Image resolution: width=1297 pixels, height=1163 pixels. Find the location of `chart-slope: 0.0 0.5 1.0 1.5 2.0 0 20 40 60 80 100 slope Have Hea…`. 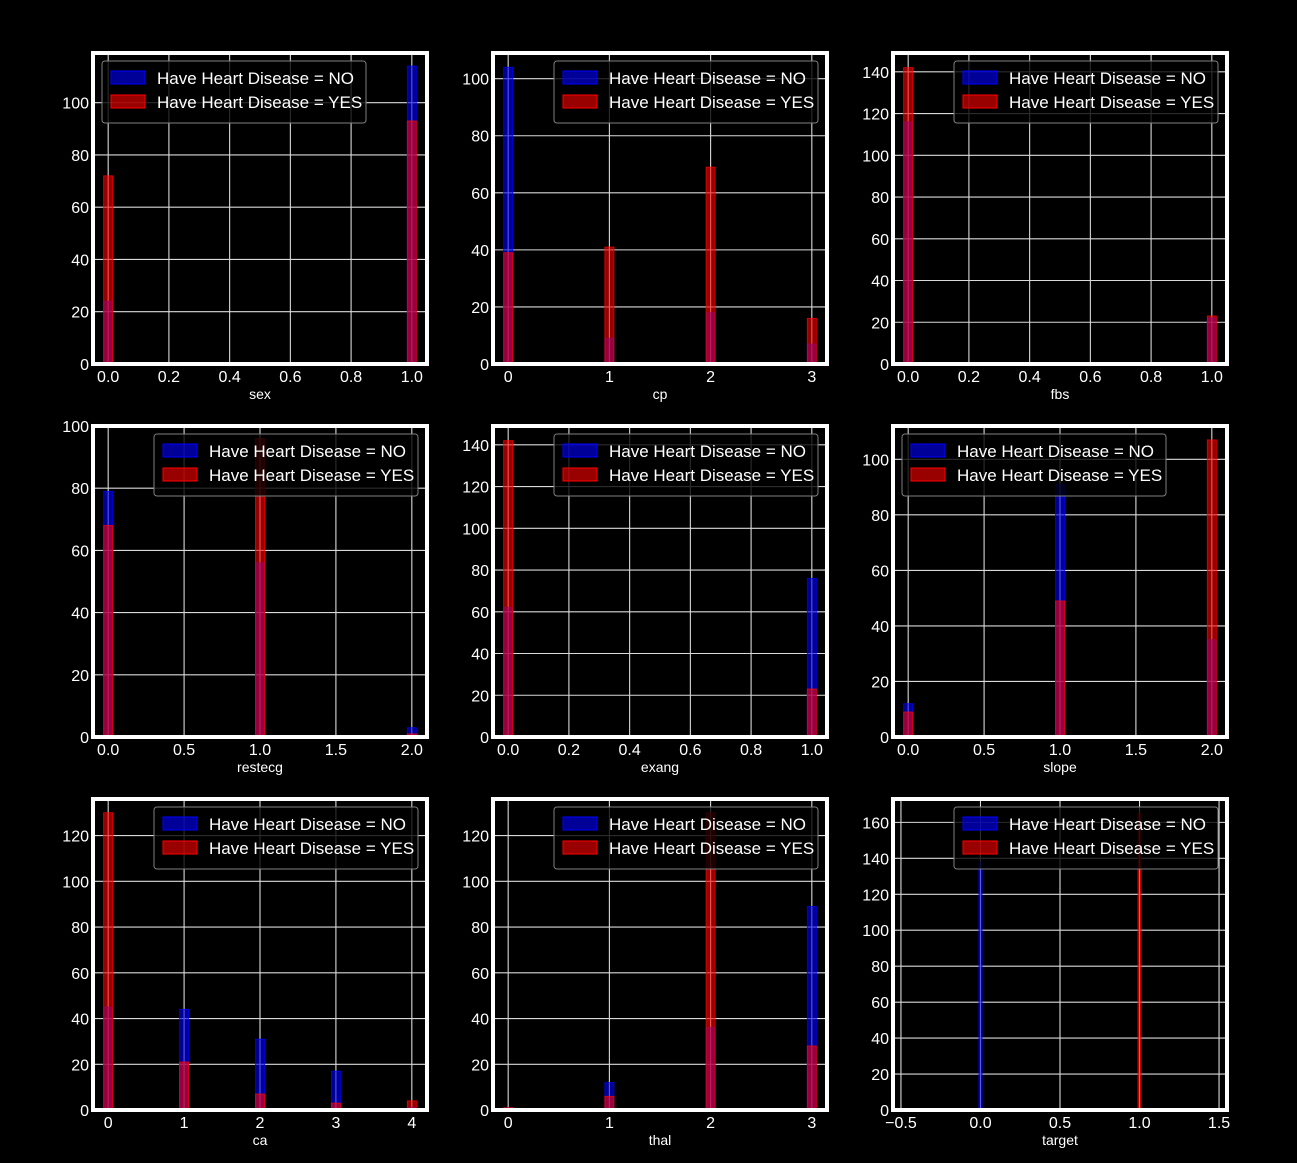

chart-slope: 0.0 0.5 1.0 1.5 2.0 0 20 40 60 80 100 slope Have Hea… is located at coordinates (1045, 599).